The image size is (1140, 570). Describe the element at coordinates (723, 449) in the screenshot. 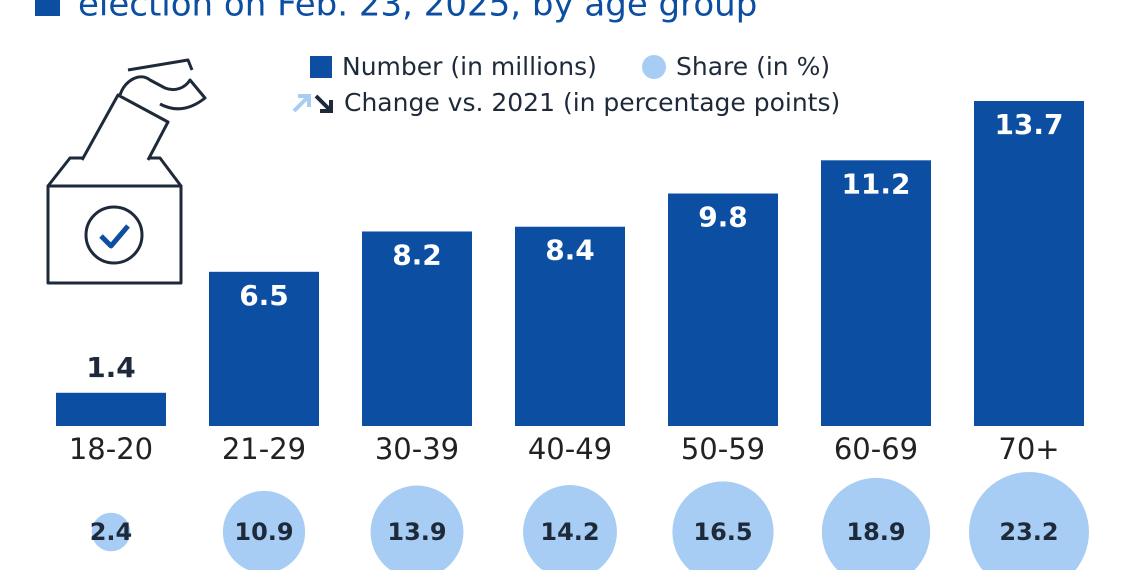

I see `x-tick-label: 50-59` at that location.